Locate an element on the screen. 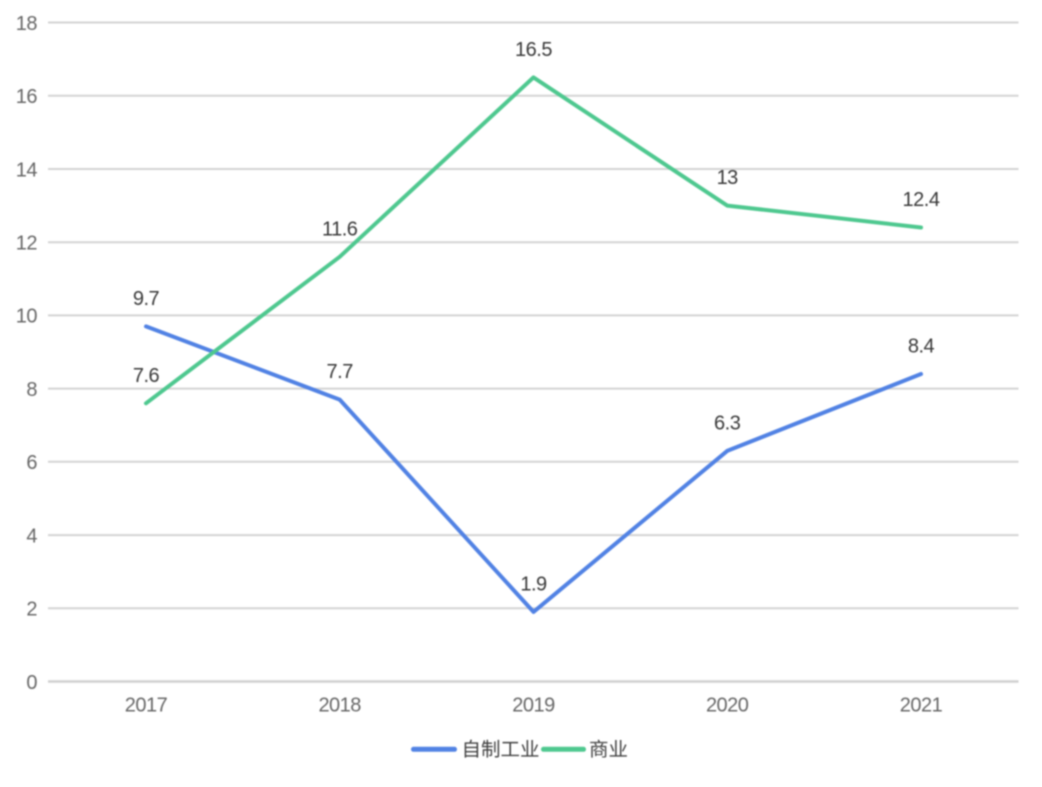  svg-text: 0 is located at coordinates (31, 683).